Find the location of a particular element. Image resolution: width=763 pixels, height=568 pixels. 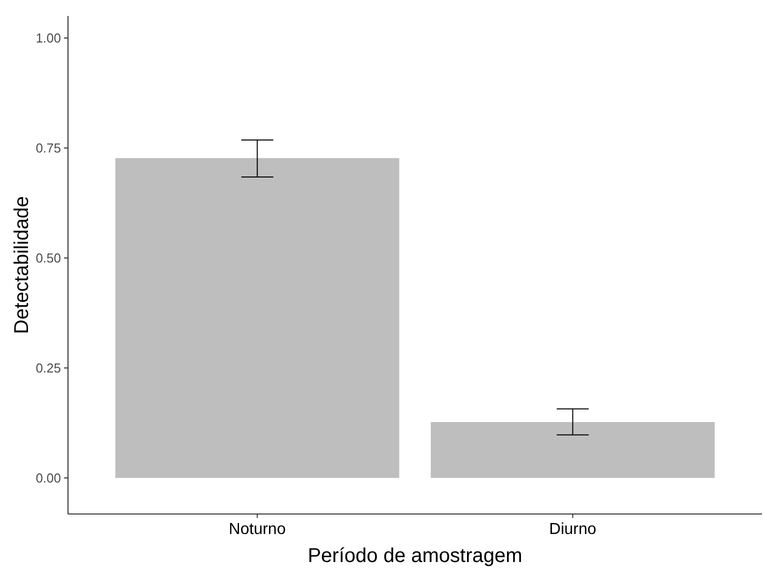

x-axis-title: Período de amostragem is located at coordinates (415, 556).